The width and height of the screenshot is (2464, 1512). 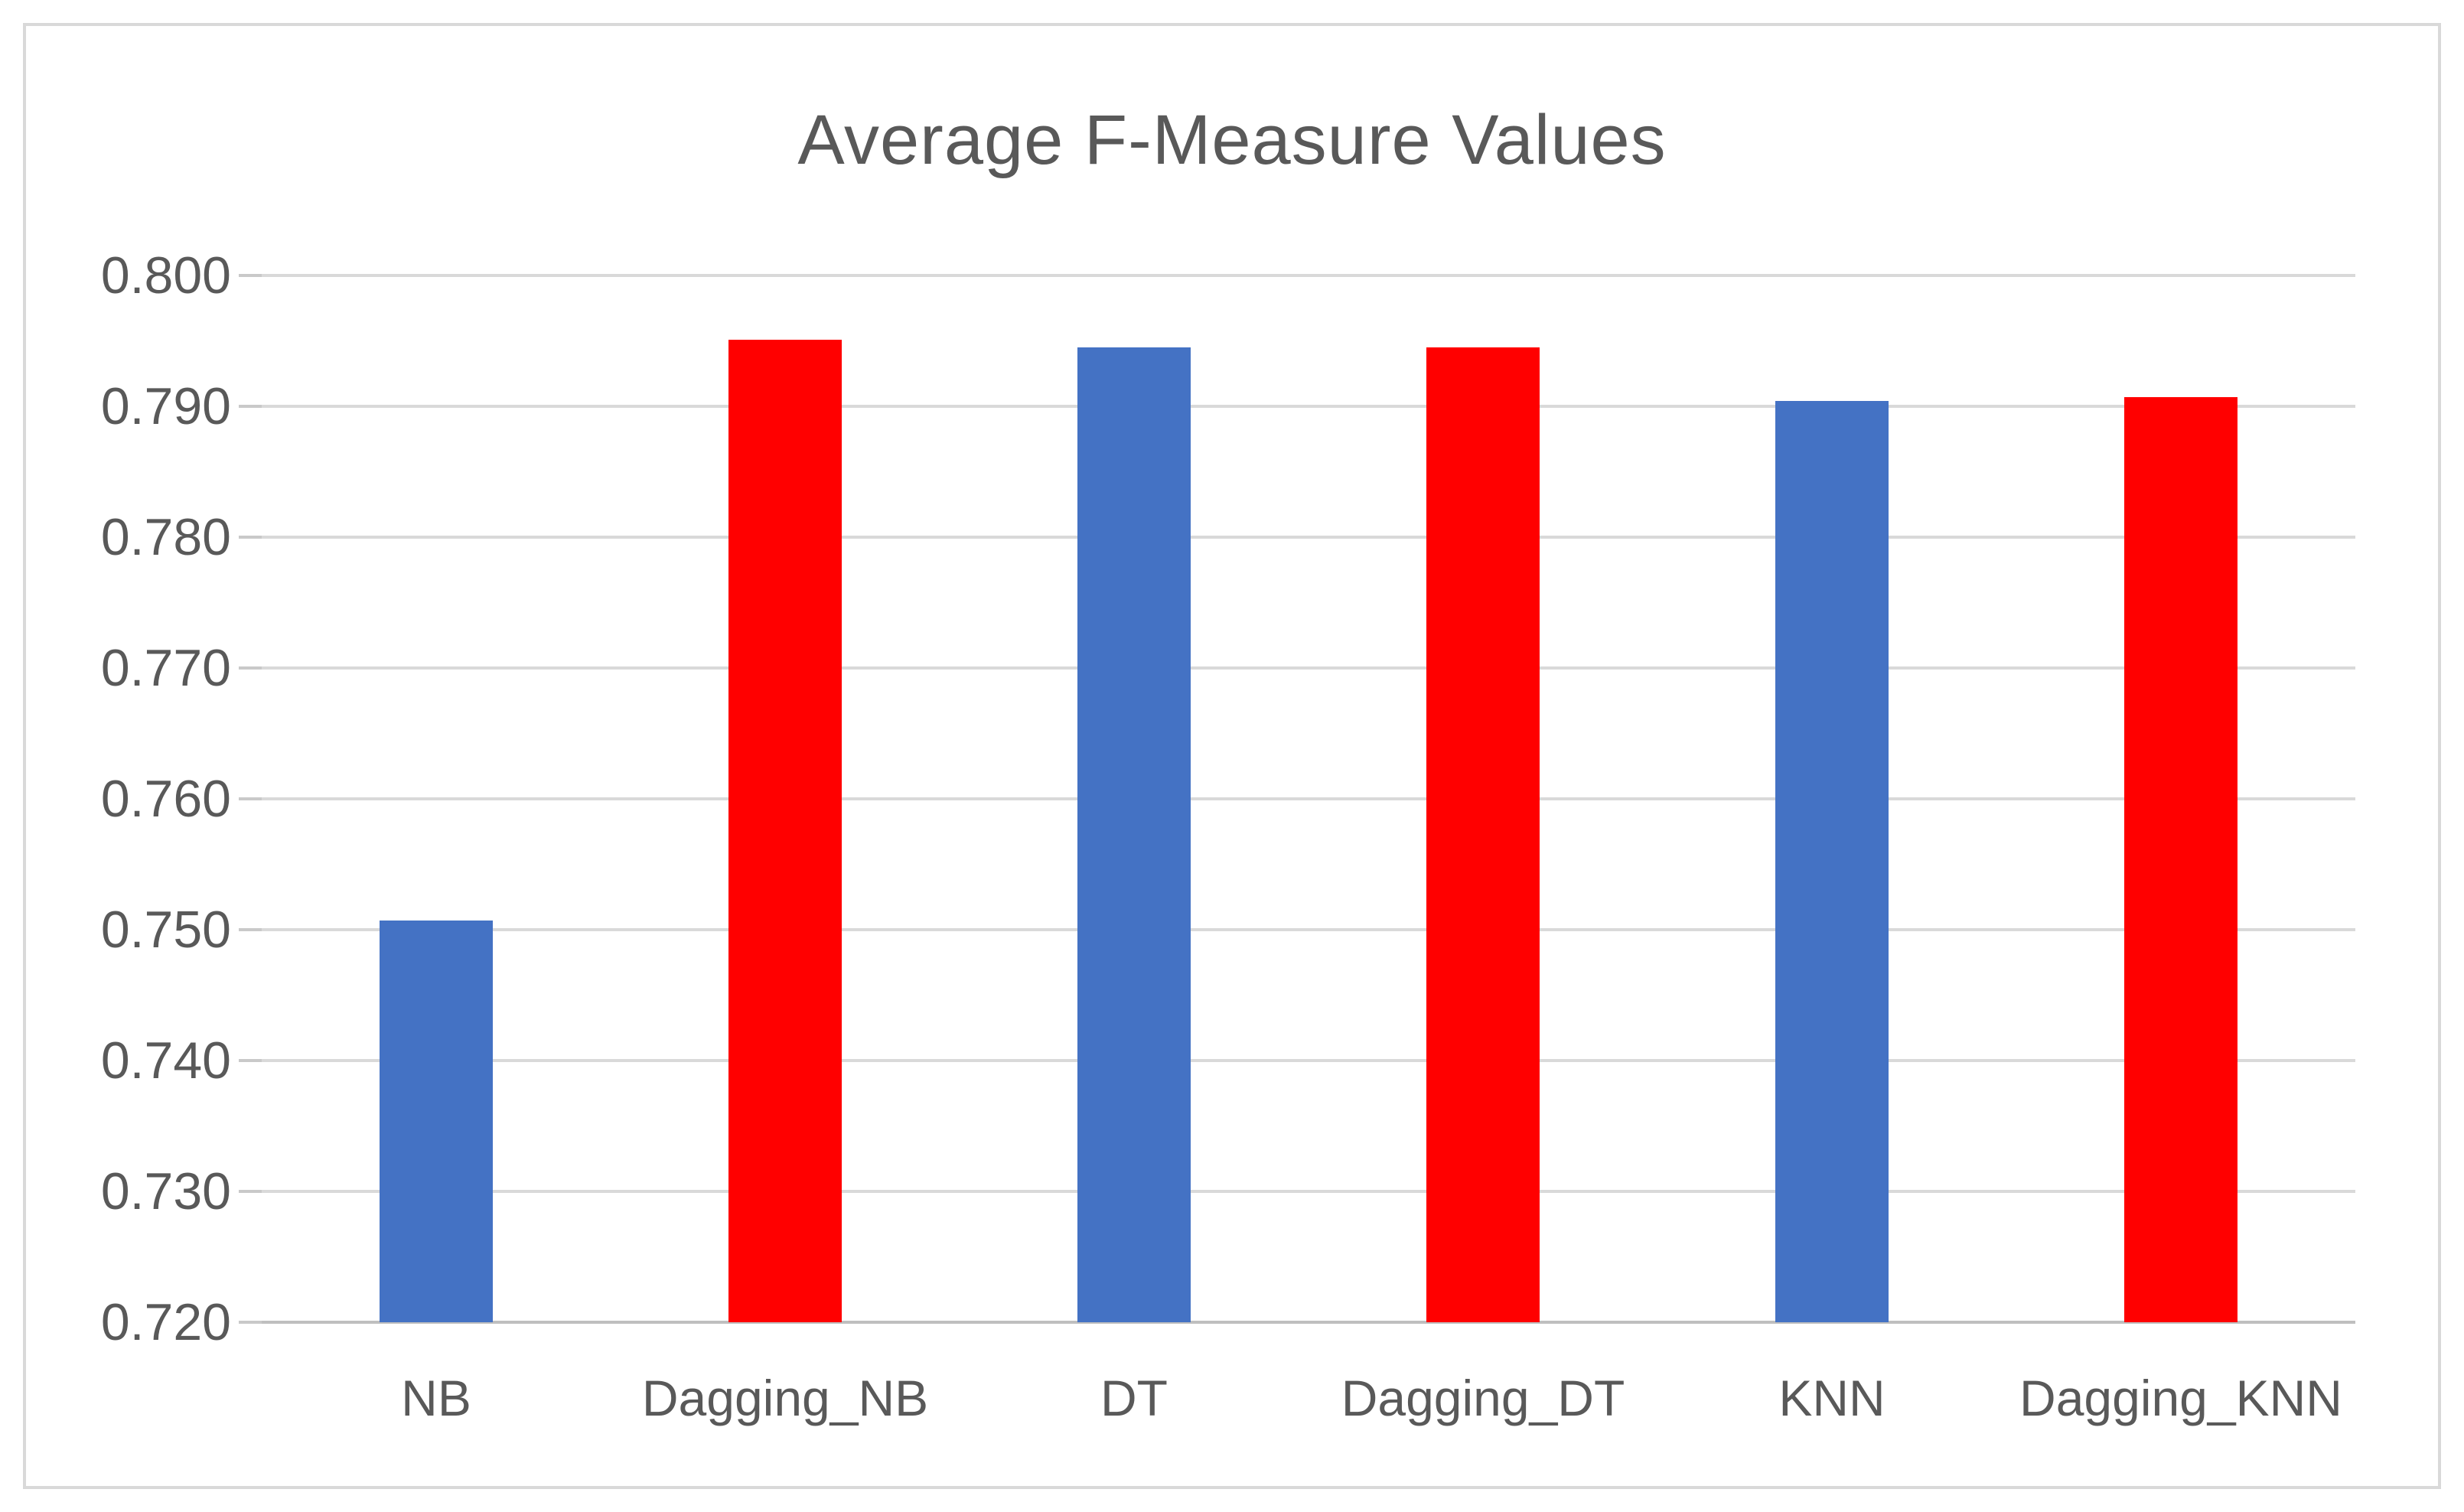 What do you see at coordinates (436, 1398) in the screenshot?
I see `x-tick-label: NB` at bounding box center [436, 1398].